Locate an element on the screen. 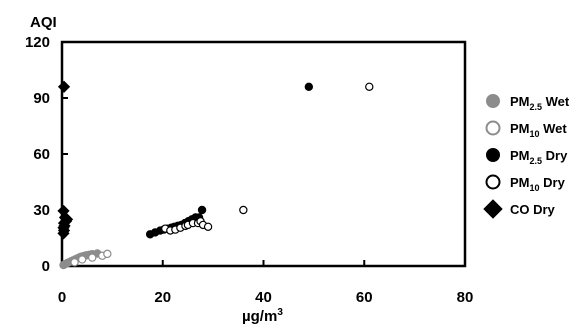 This screenshot has width=572, height=326. y-tick-label: 120 is located at coordinates (37, 42).